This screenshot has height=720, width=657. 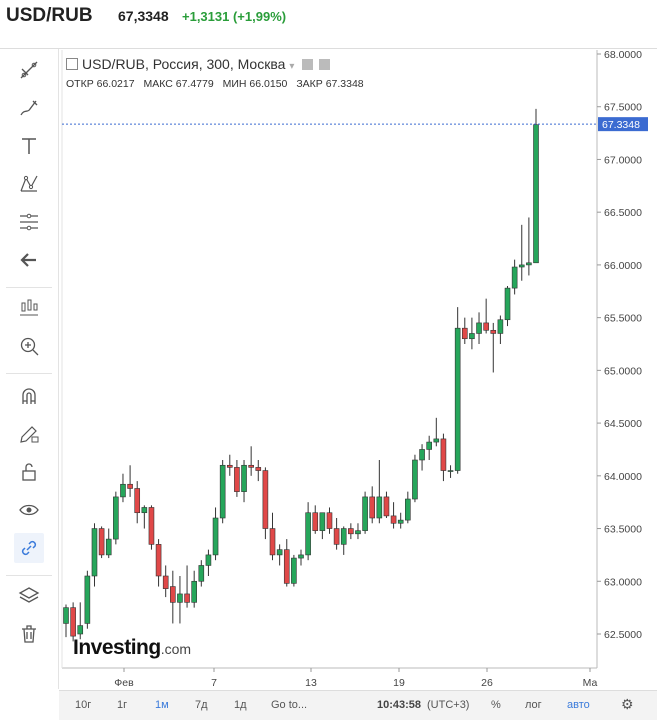 I want to click on y-tick-label: 63.5000, so click(x=623, y=530).